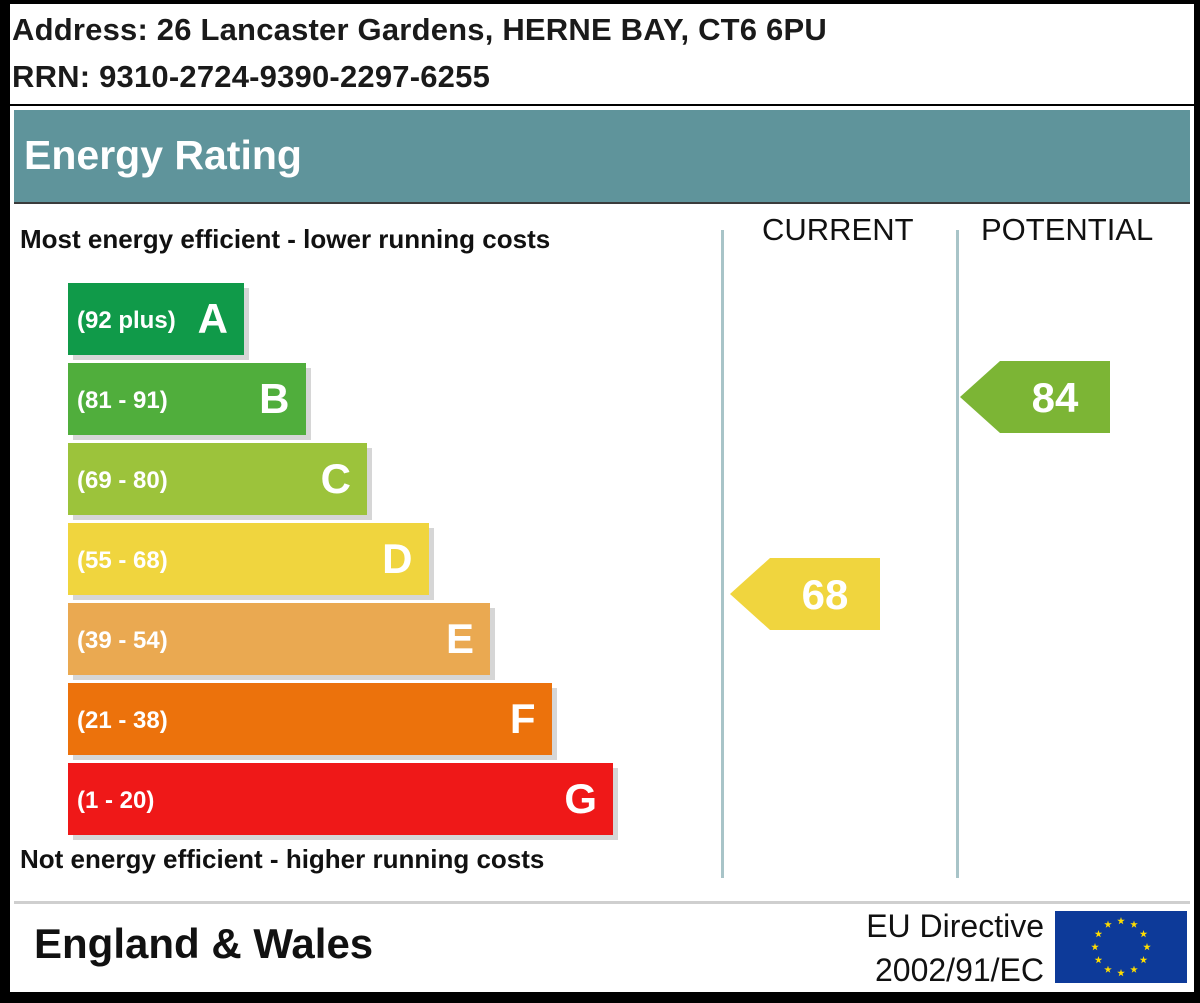 The image size is (1200, 1003). What do you see at coordinates (248, 559) in the screenshot?
I see `band-d: (55 - 68) D` at bounding box center [248, 559].